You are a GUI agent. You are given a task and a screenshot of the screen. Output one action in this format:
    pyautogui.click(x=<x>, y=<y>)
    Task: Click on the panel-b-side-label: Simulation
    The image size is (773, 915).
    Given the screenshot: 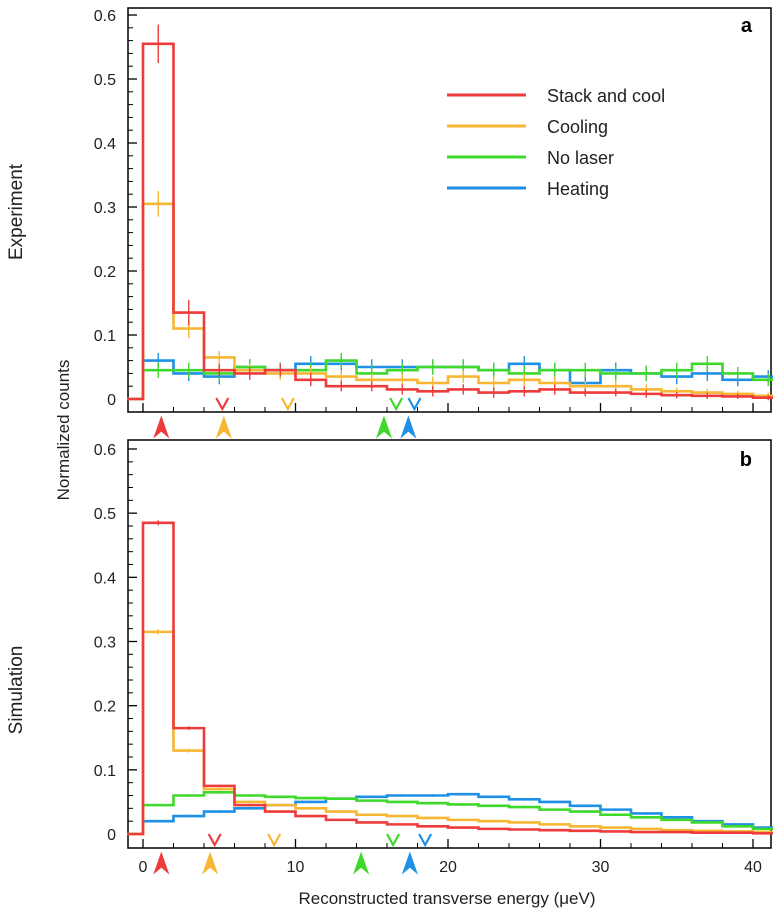 What is the action you would take?
    pyautogui.click(x=16, y=690)
    